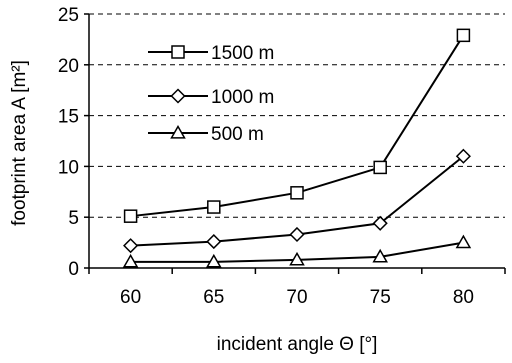 Image resolution: width=512 pixels, height=363 pixels. What do you see at coordinates (242, 97) in the screenshot?
I see `legend-label: 1000 m` at bounding box center [242, 97].